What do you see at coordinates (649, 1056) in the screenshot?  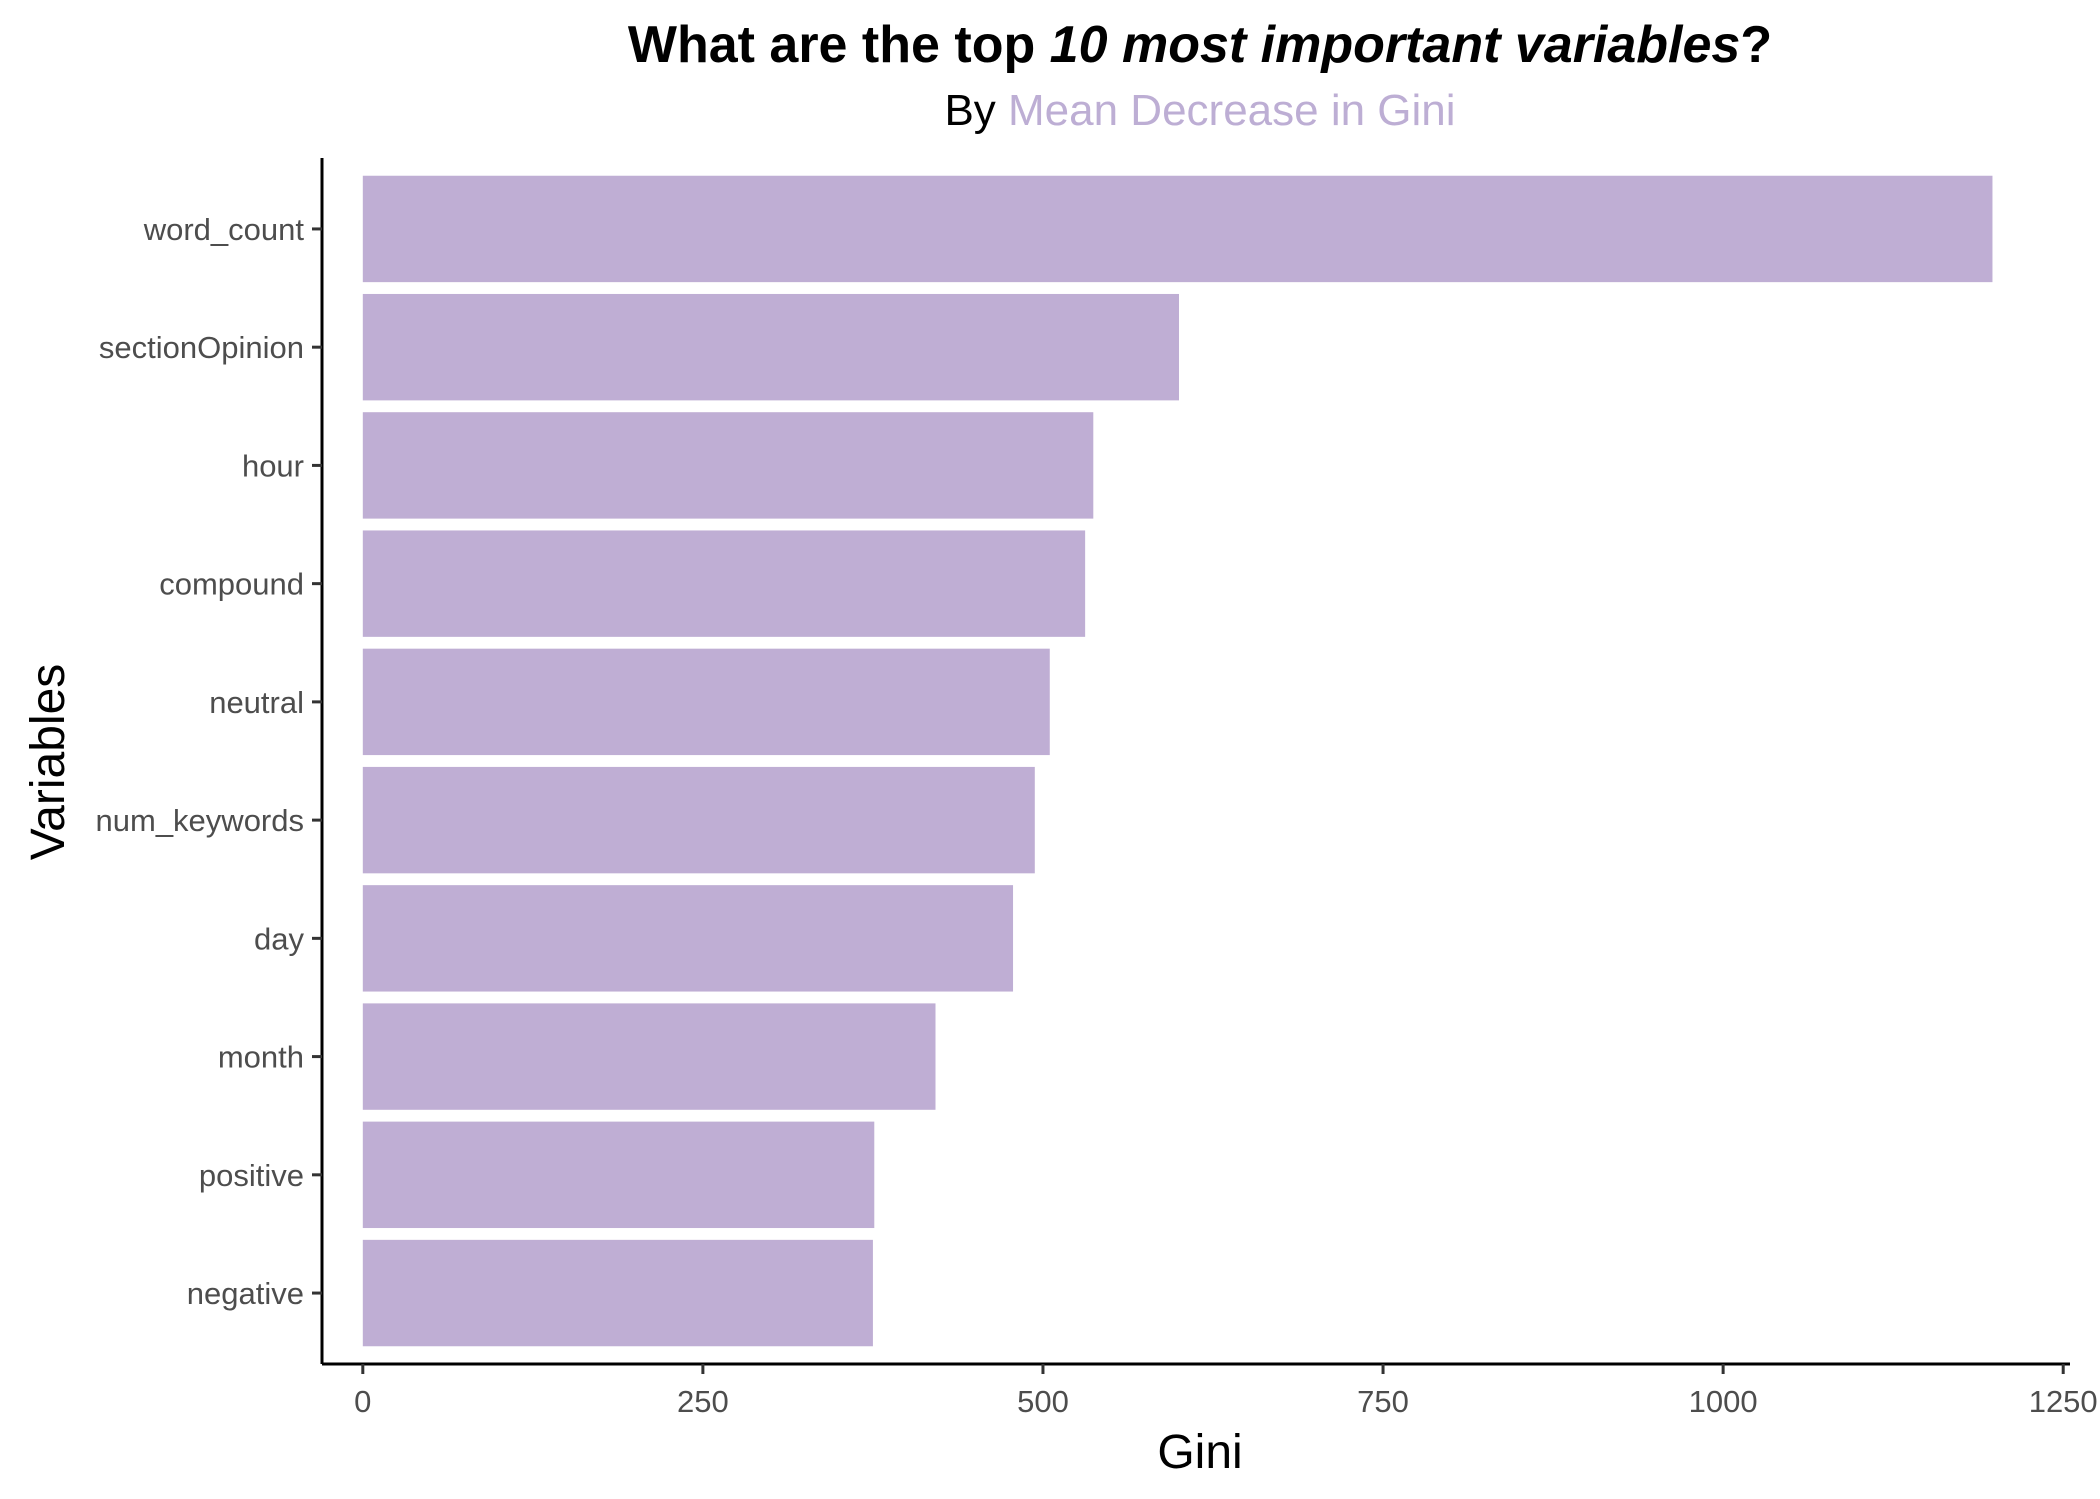 I see `bar-month` at bounding box center [649, 1056].